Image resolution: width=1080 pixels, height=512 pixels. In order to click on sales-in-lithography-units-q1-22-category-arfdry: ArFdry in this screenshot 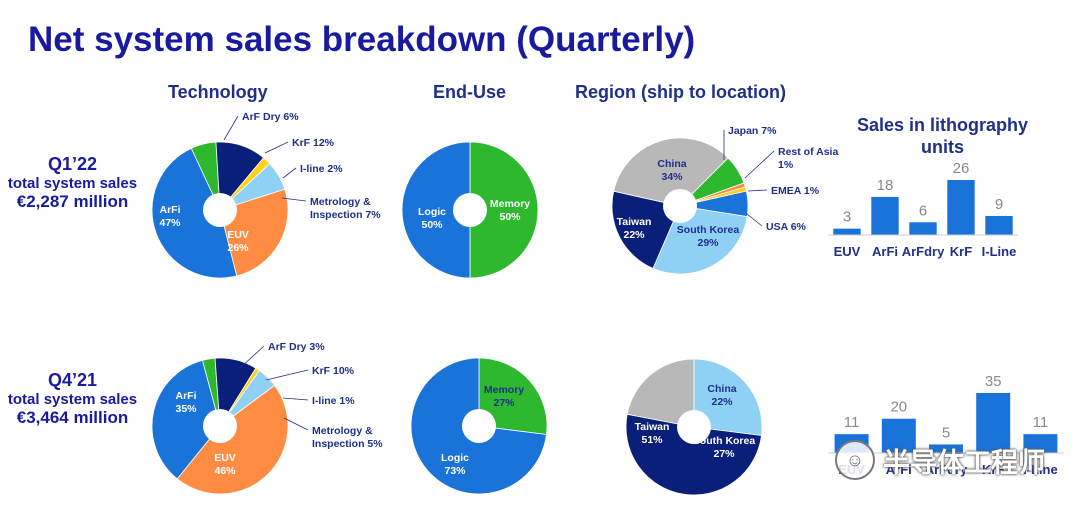, I will do `click(923, 251)`.